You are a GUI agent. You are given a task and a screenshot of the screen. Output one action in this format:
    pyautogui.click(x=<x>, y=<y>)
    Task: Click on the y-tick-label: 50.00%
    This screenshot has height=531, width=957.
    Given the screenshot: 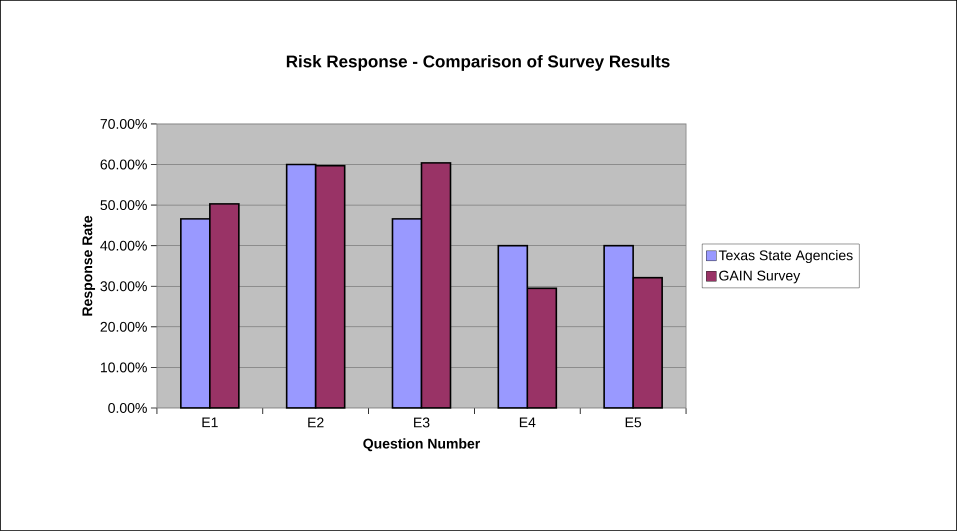 What is the action you would take?
    pyautogui.click(x=123, y=205)
    